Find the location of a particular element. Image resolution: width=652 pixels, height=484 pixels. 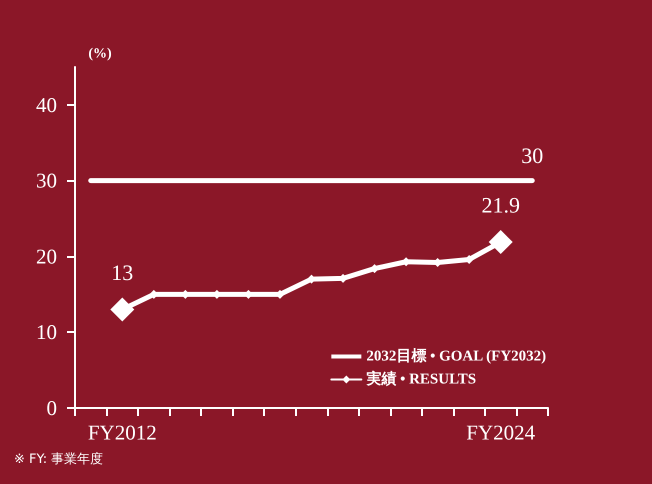

x-tick-label: FY2012 is located at coordinates (122, 432).